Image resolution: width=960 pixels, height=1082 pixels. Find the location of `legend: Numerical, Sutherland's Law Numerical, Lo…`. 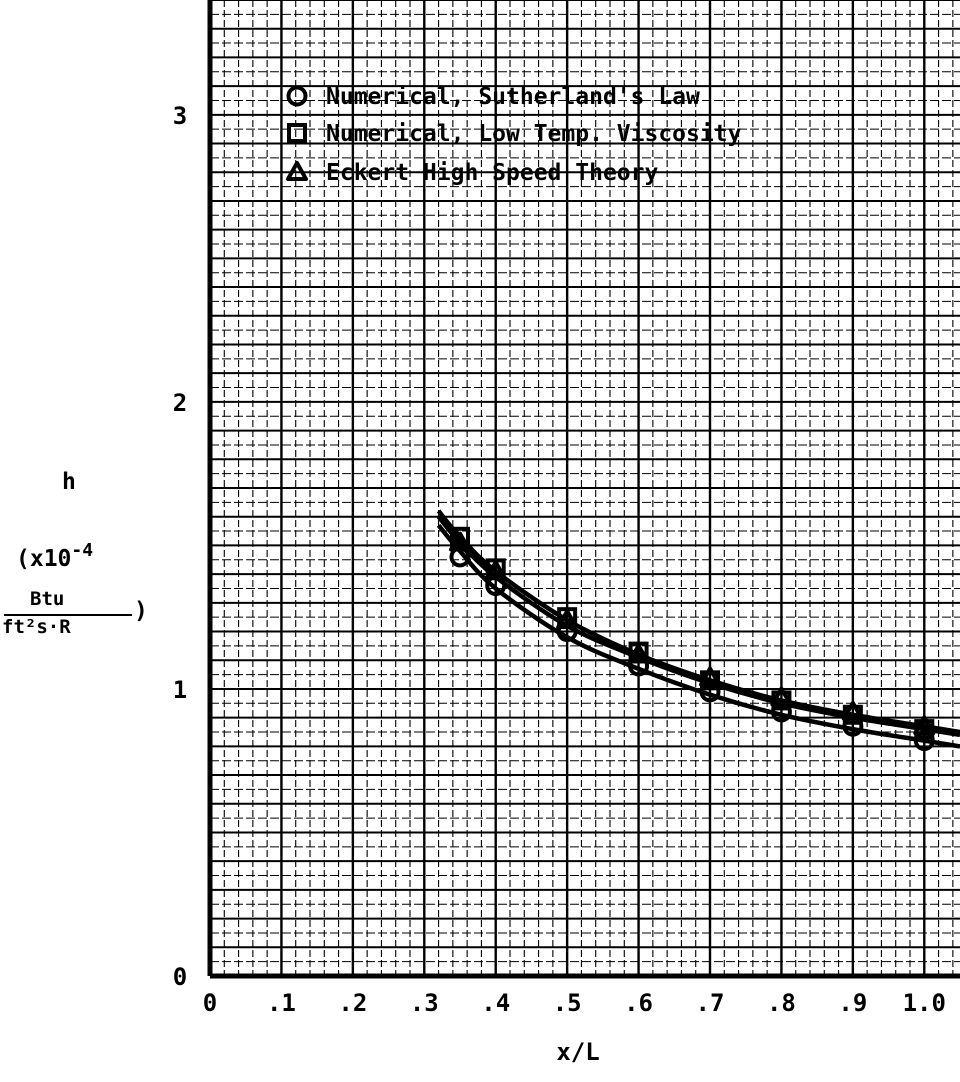

legend: Numerical, Sutherland's Law Numerical, Lo… is located at coordinates (514, 135).